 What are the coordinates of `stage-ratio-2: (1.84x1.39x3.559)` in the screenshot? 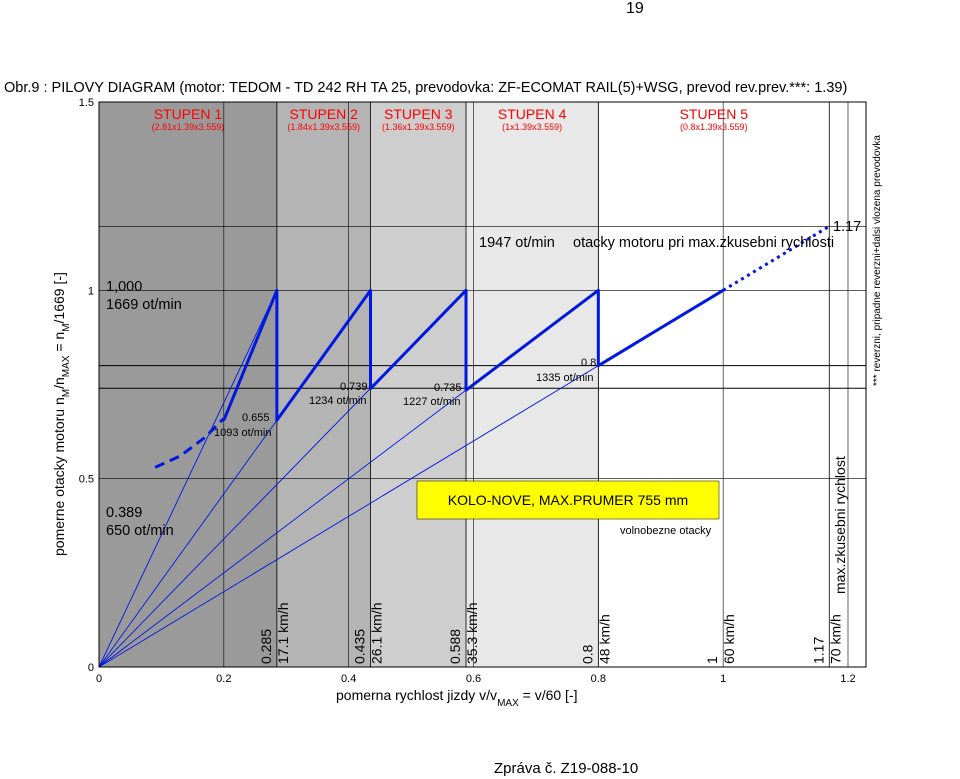 It's located at (323, 127).